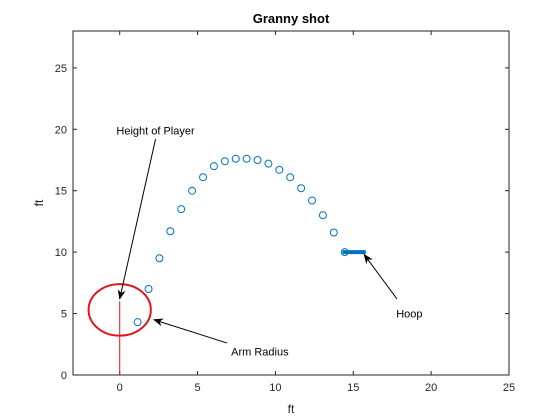 This screenshot has width=560, height=420. I want to click on y-tick-label: 15, so click(61, 192).